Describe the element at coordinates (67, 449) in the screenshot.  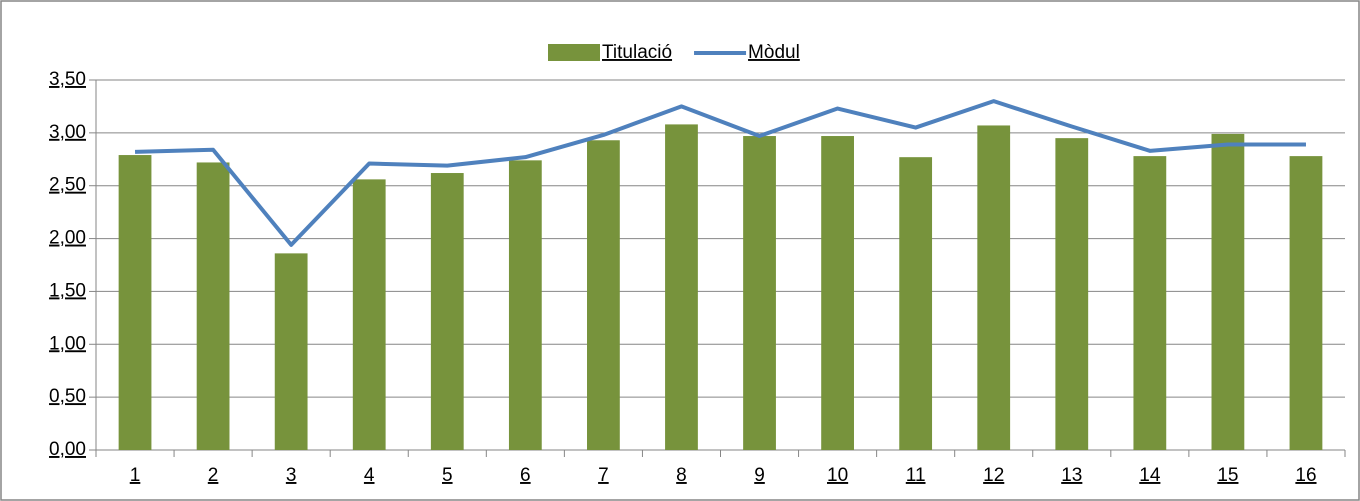
I see `y-tick-label: 0,00` at that location.